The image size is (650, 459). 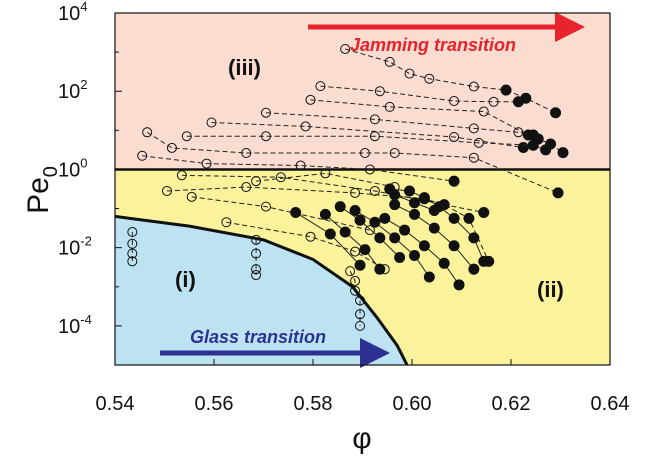 What do you see at coordinates (363, 387) in the screenshot?
I see `x-axis: 0.54 0.56 0.58 0.60 0.62 0.64` at bounding box center [363, 387].